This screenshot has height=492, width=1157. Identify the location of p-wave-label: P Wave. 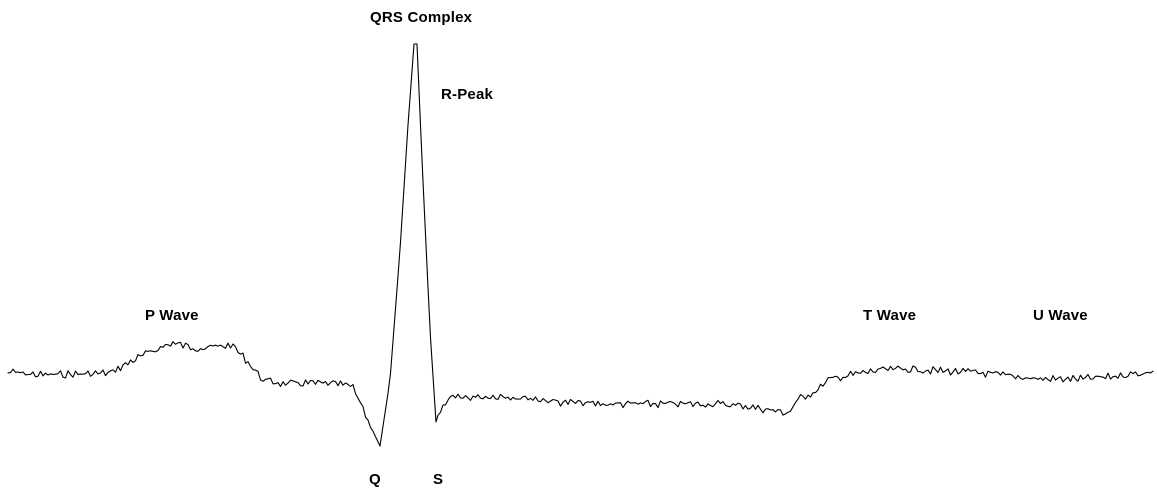
(172, 315).